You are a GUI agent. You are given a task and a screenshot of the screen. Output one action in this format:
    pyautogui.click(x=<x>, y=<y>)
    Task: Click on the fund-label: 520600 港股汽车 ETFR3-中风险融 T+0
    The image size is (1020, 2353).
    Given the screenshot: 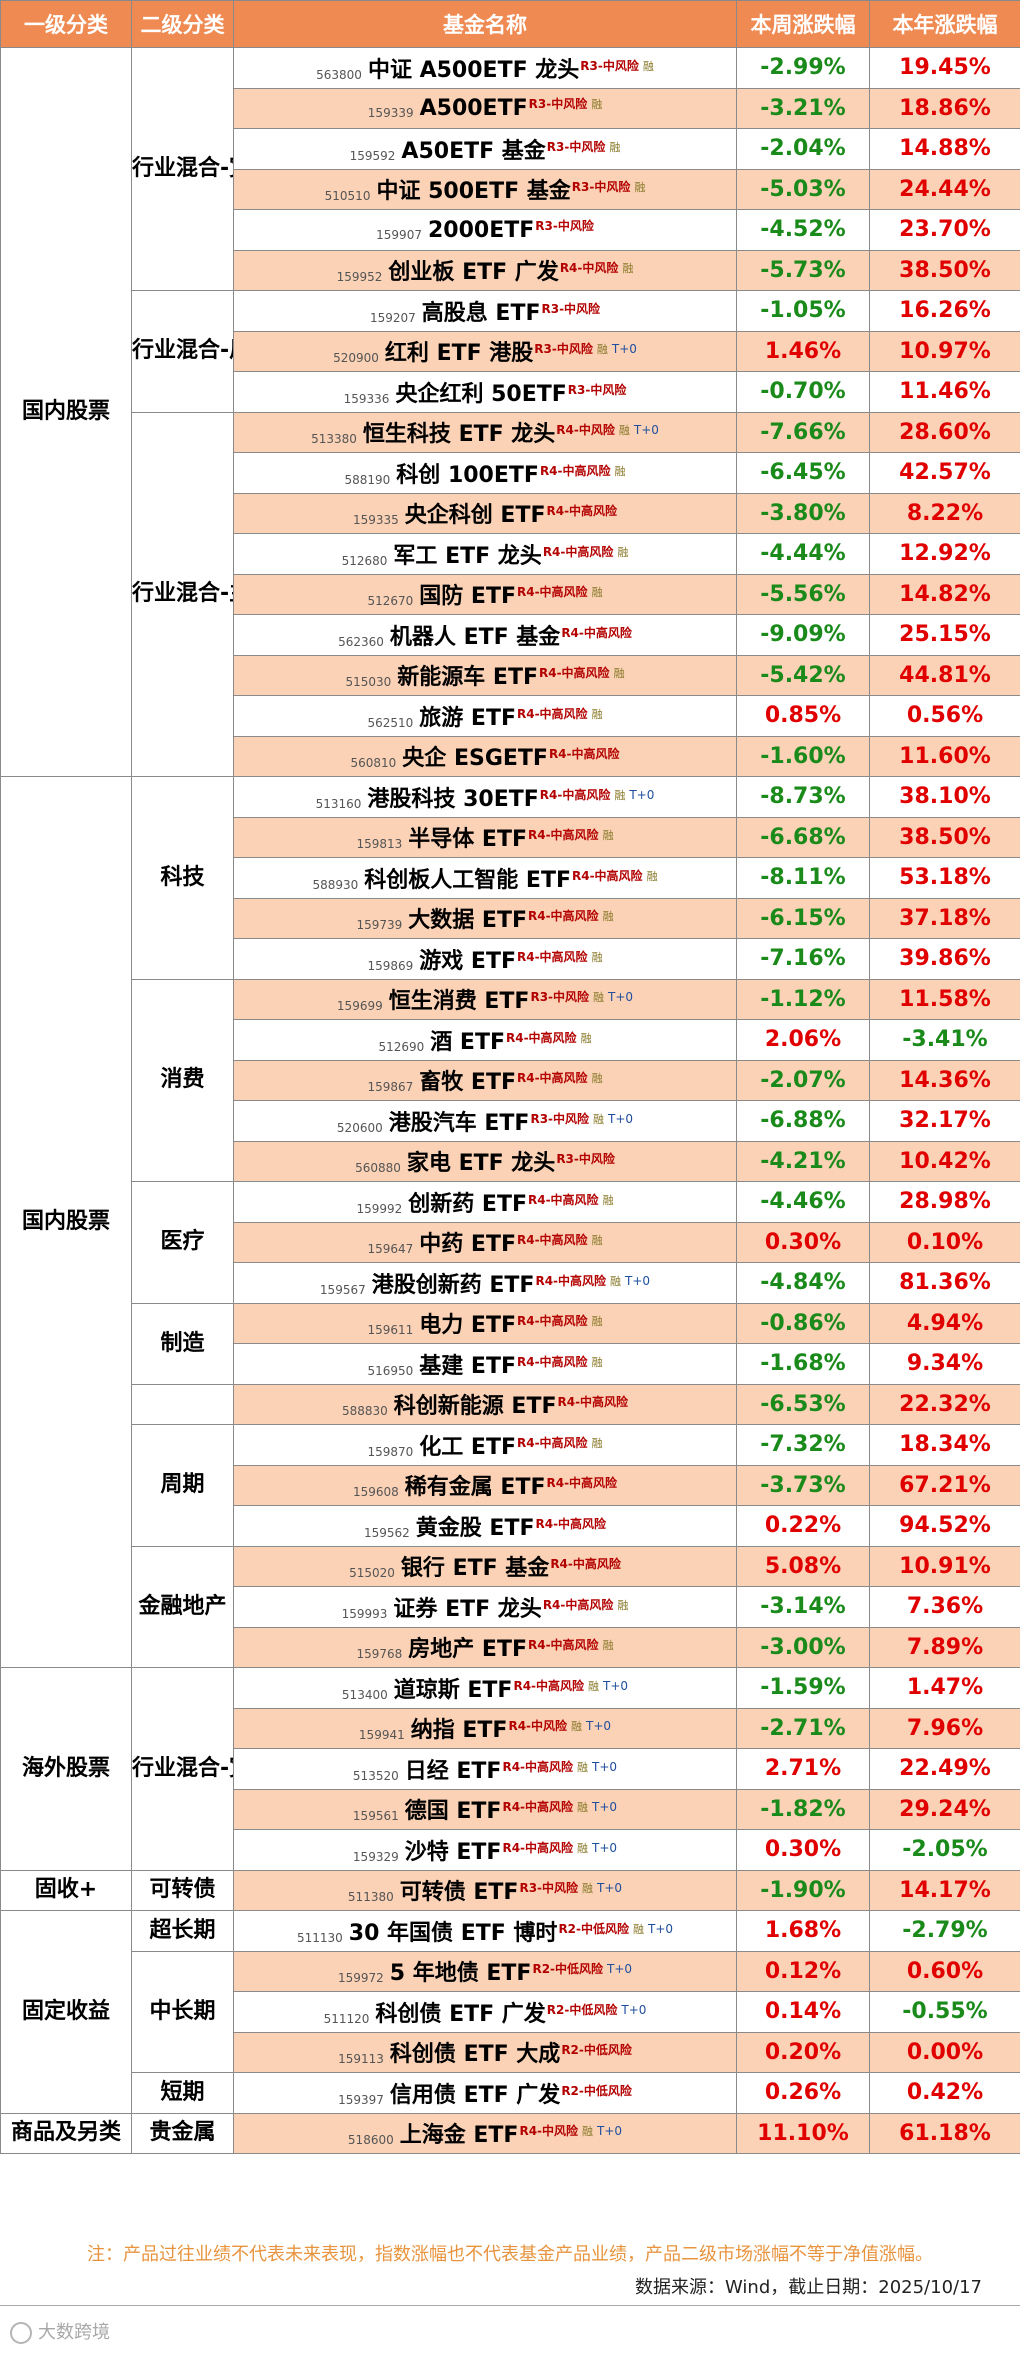 What is the action you would take?
    pyautogui.click(x=485, y=1121)
    